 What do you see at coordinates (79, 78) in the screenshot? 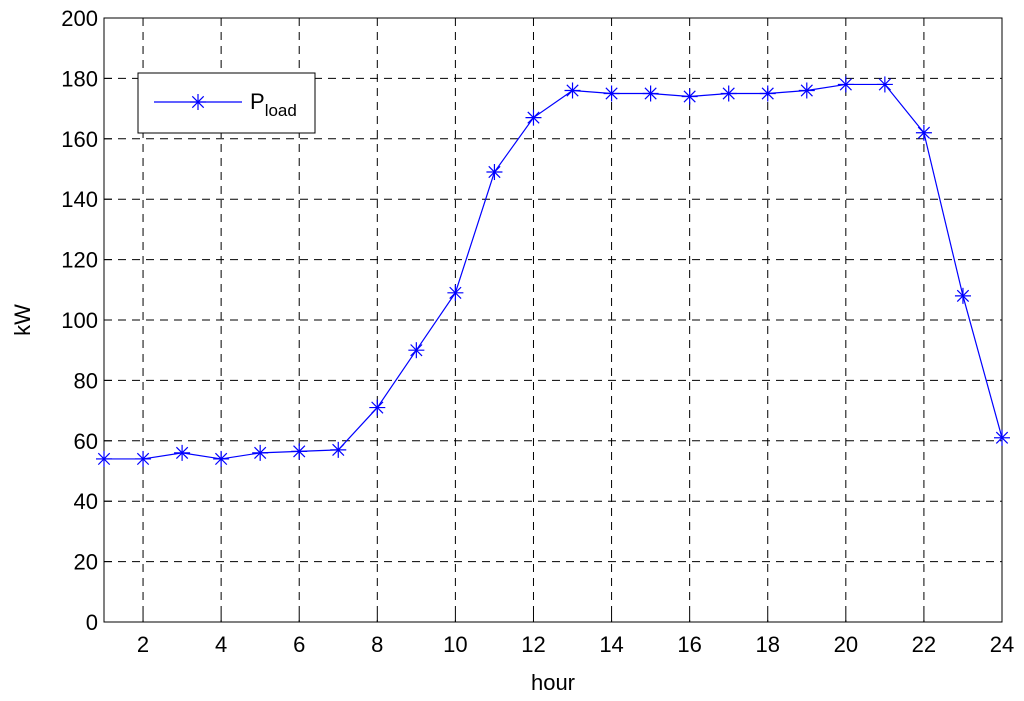
I see `y-tick-label: 180` at bounding box center [79, 78].